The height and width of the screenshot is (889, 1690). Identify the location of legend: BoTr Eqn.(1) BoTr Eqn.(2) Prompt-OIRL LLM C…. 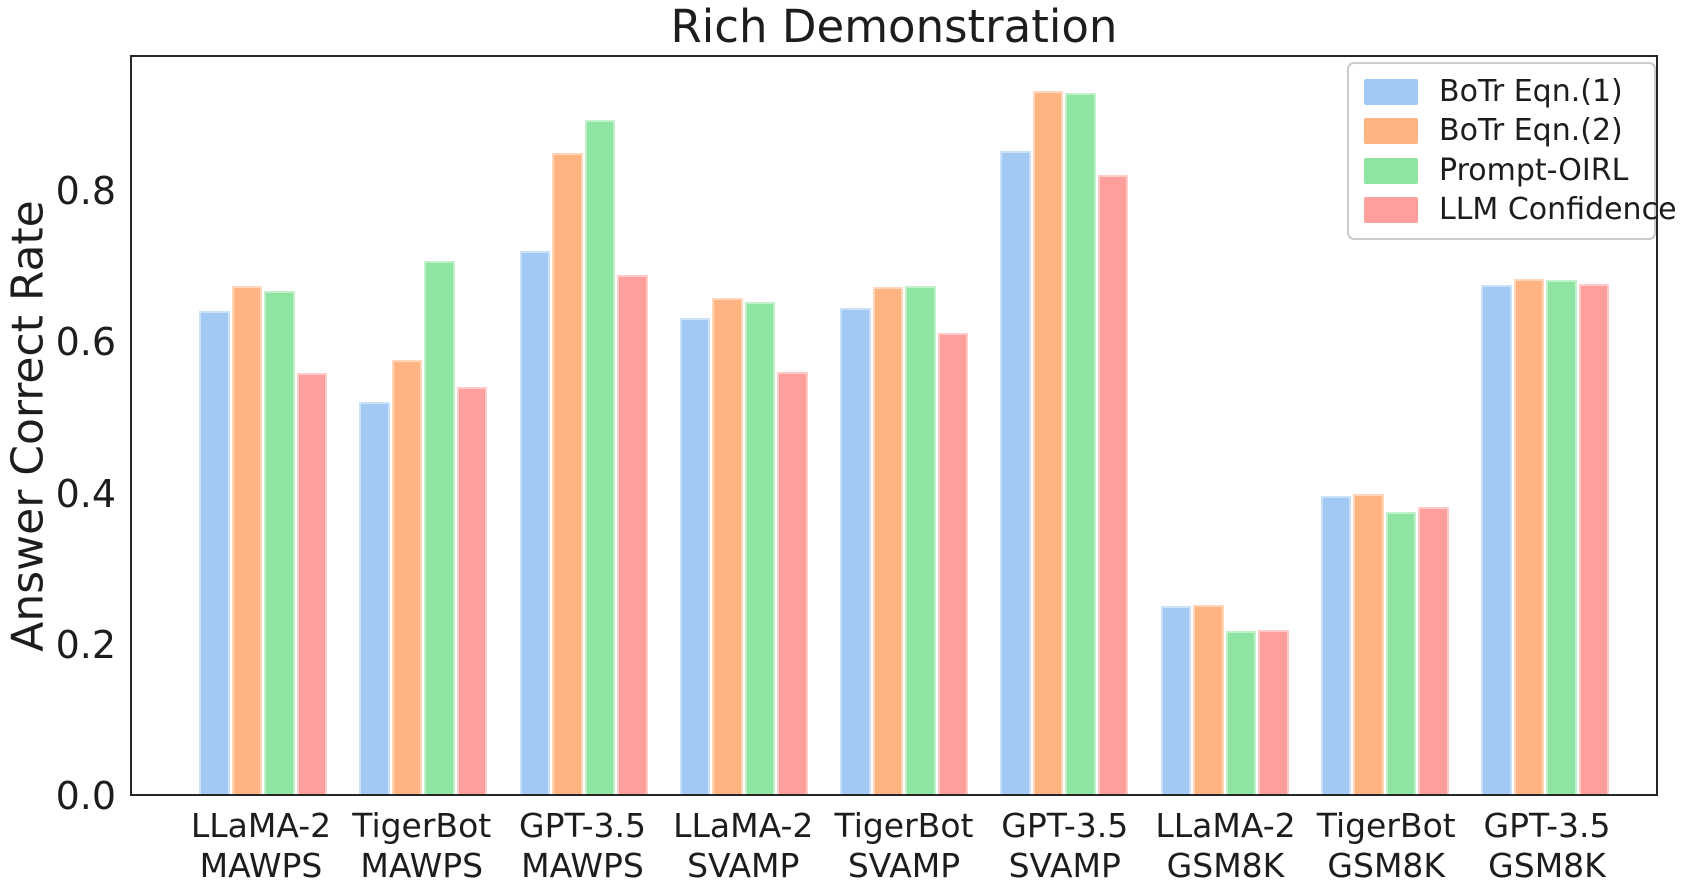
(1512, 151).